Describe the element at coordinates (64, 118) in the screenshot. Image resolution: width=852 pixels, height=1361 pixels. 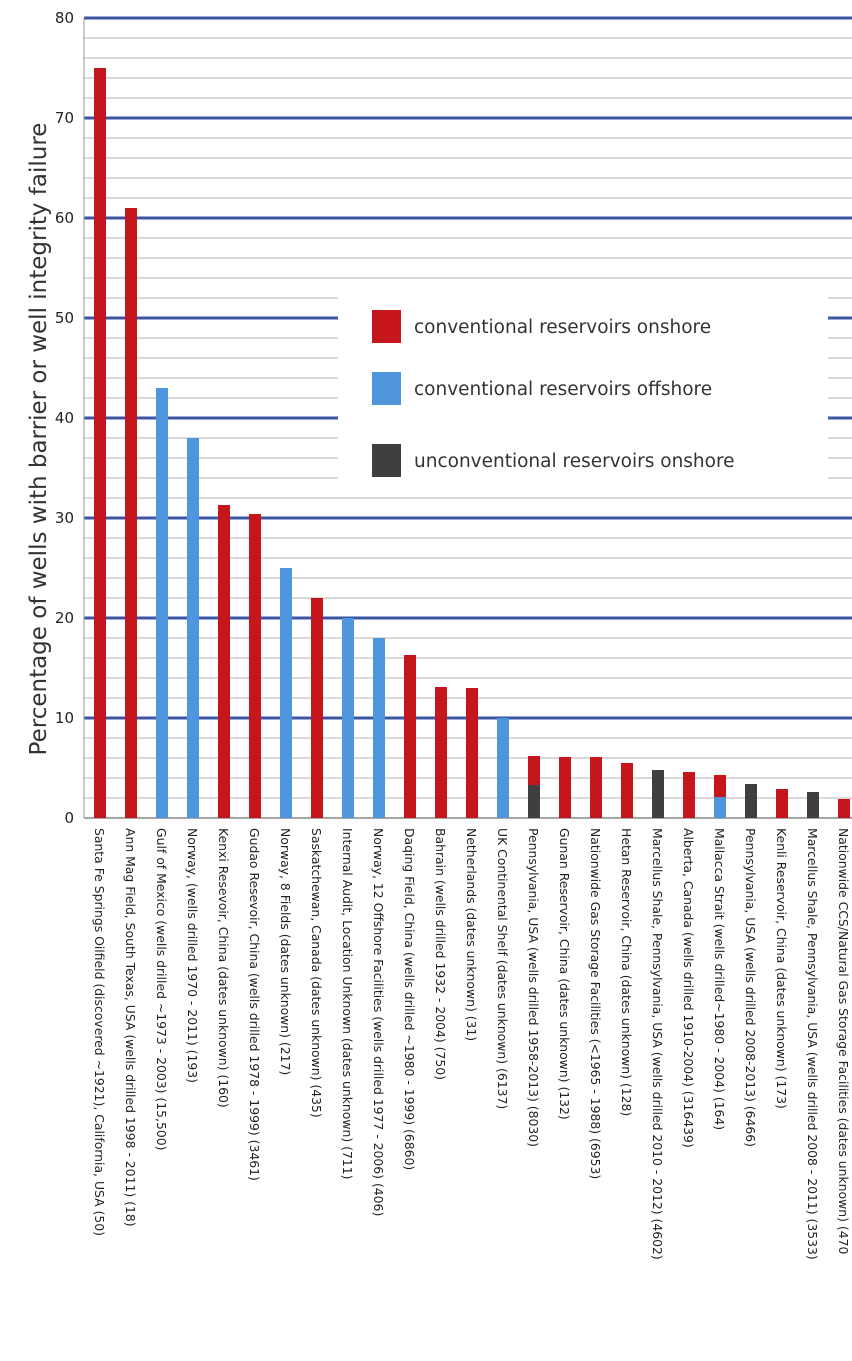
I see `y-tick-label: 70` at that location.